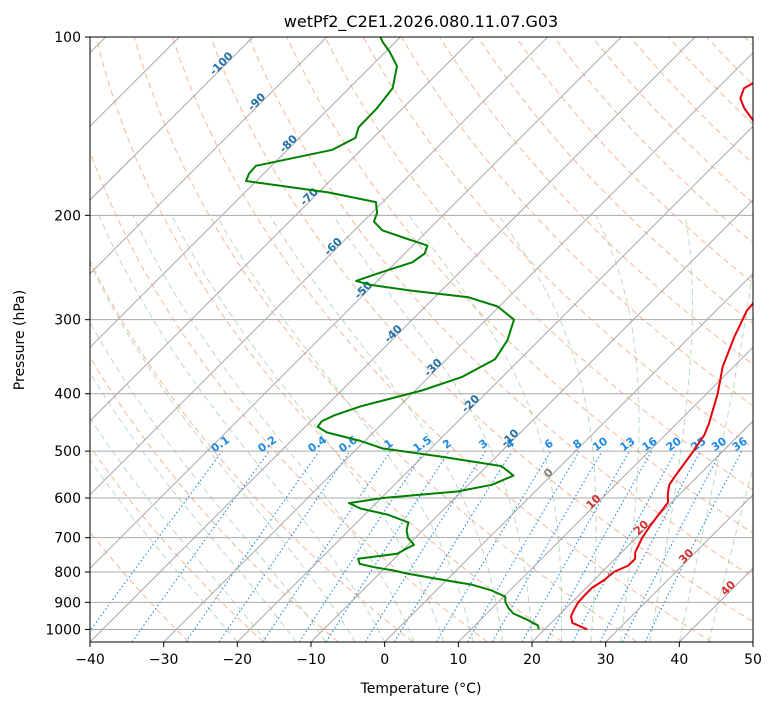 The height and width of the screenshot is (708, 775). What do you see at coordinates (384, 660) in the screenshot?
I see `x-tick-label: 0` at bounding box center [384, 660].